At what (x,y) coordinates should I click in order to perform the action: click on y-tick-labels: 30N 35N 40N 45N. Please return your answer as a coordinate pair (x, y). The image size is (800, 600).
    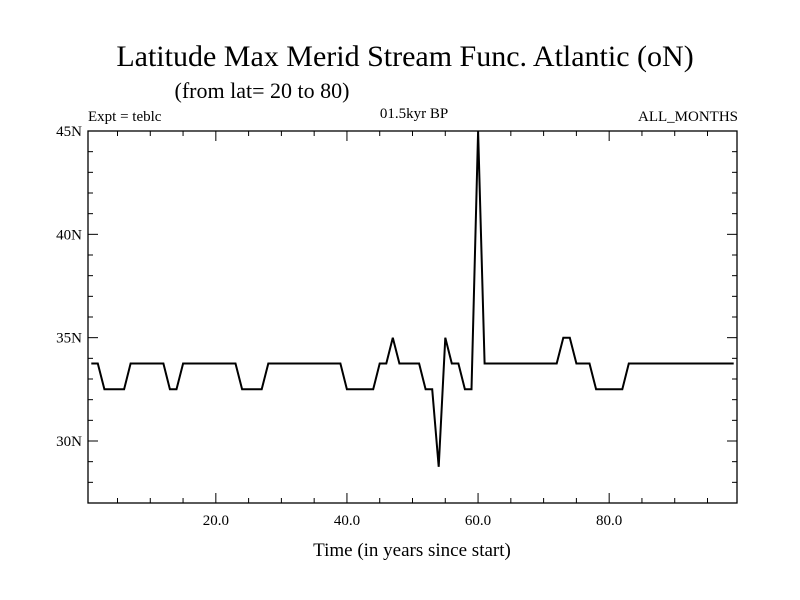
    Looking at the image, I should click on (69, 287).